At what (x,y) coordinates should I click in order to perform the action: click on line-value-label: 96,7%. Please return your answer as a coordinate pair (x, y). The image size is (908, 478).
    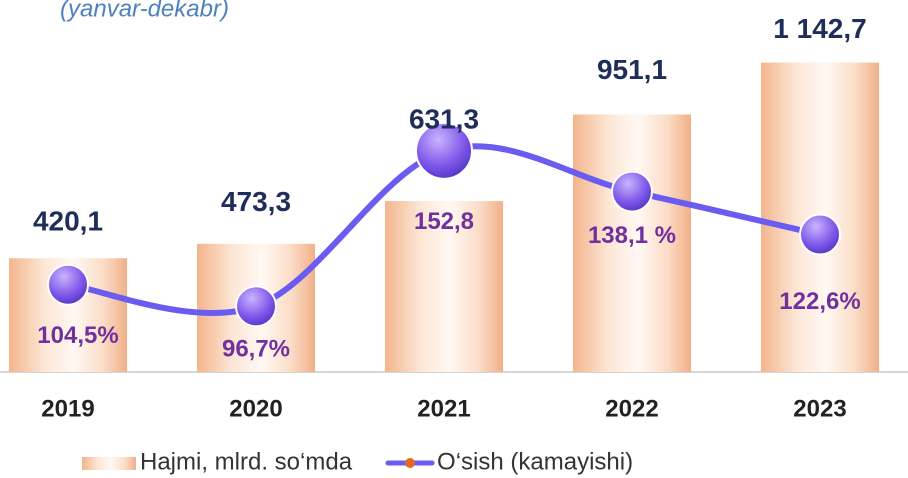
    Looking at the image, I should click on (256, 349).